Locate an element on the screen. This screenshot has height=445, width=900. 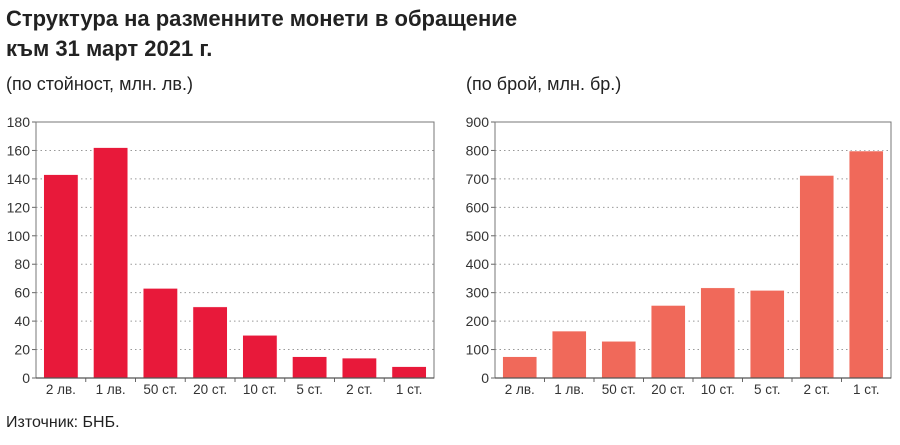
chart1-y-tick-label: 300 is located at coordinates (478, 293).